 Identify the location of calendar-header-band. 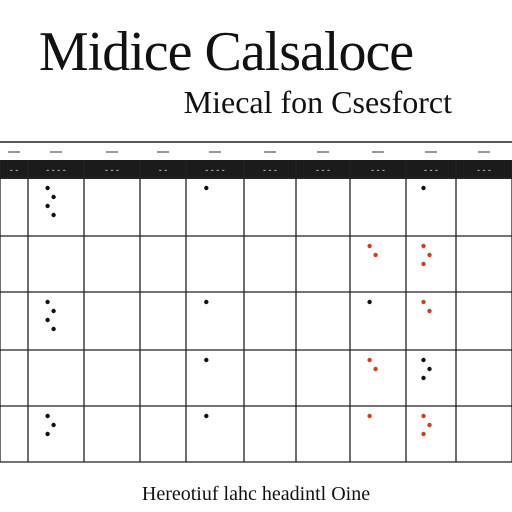
(256, 169).